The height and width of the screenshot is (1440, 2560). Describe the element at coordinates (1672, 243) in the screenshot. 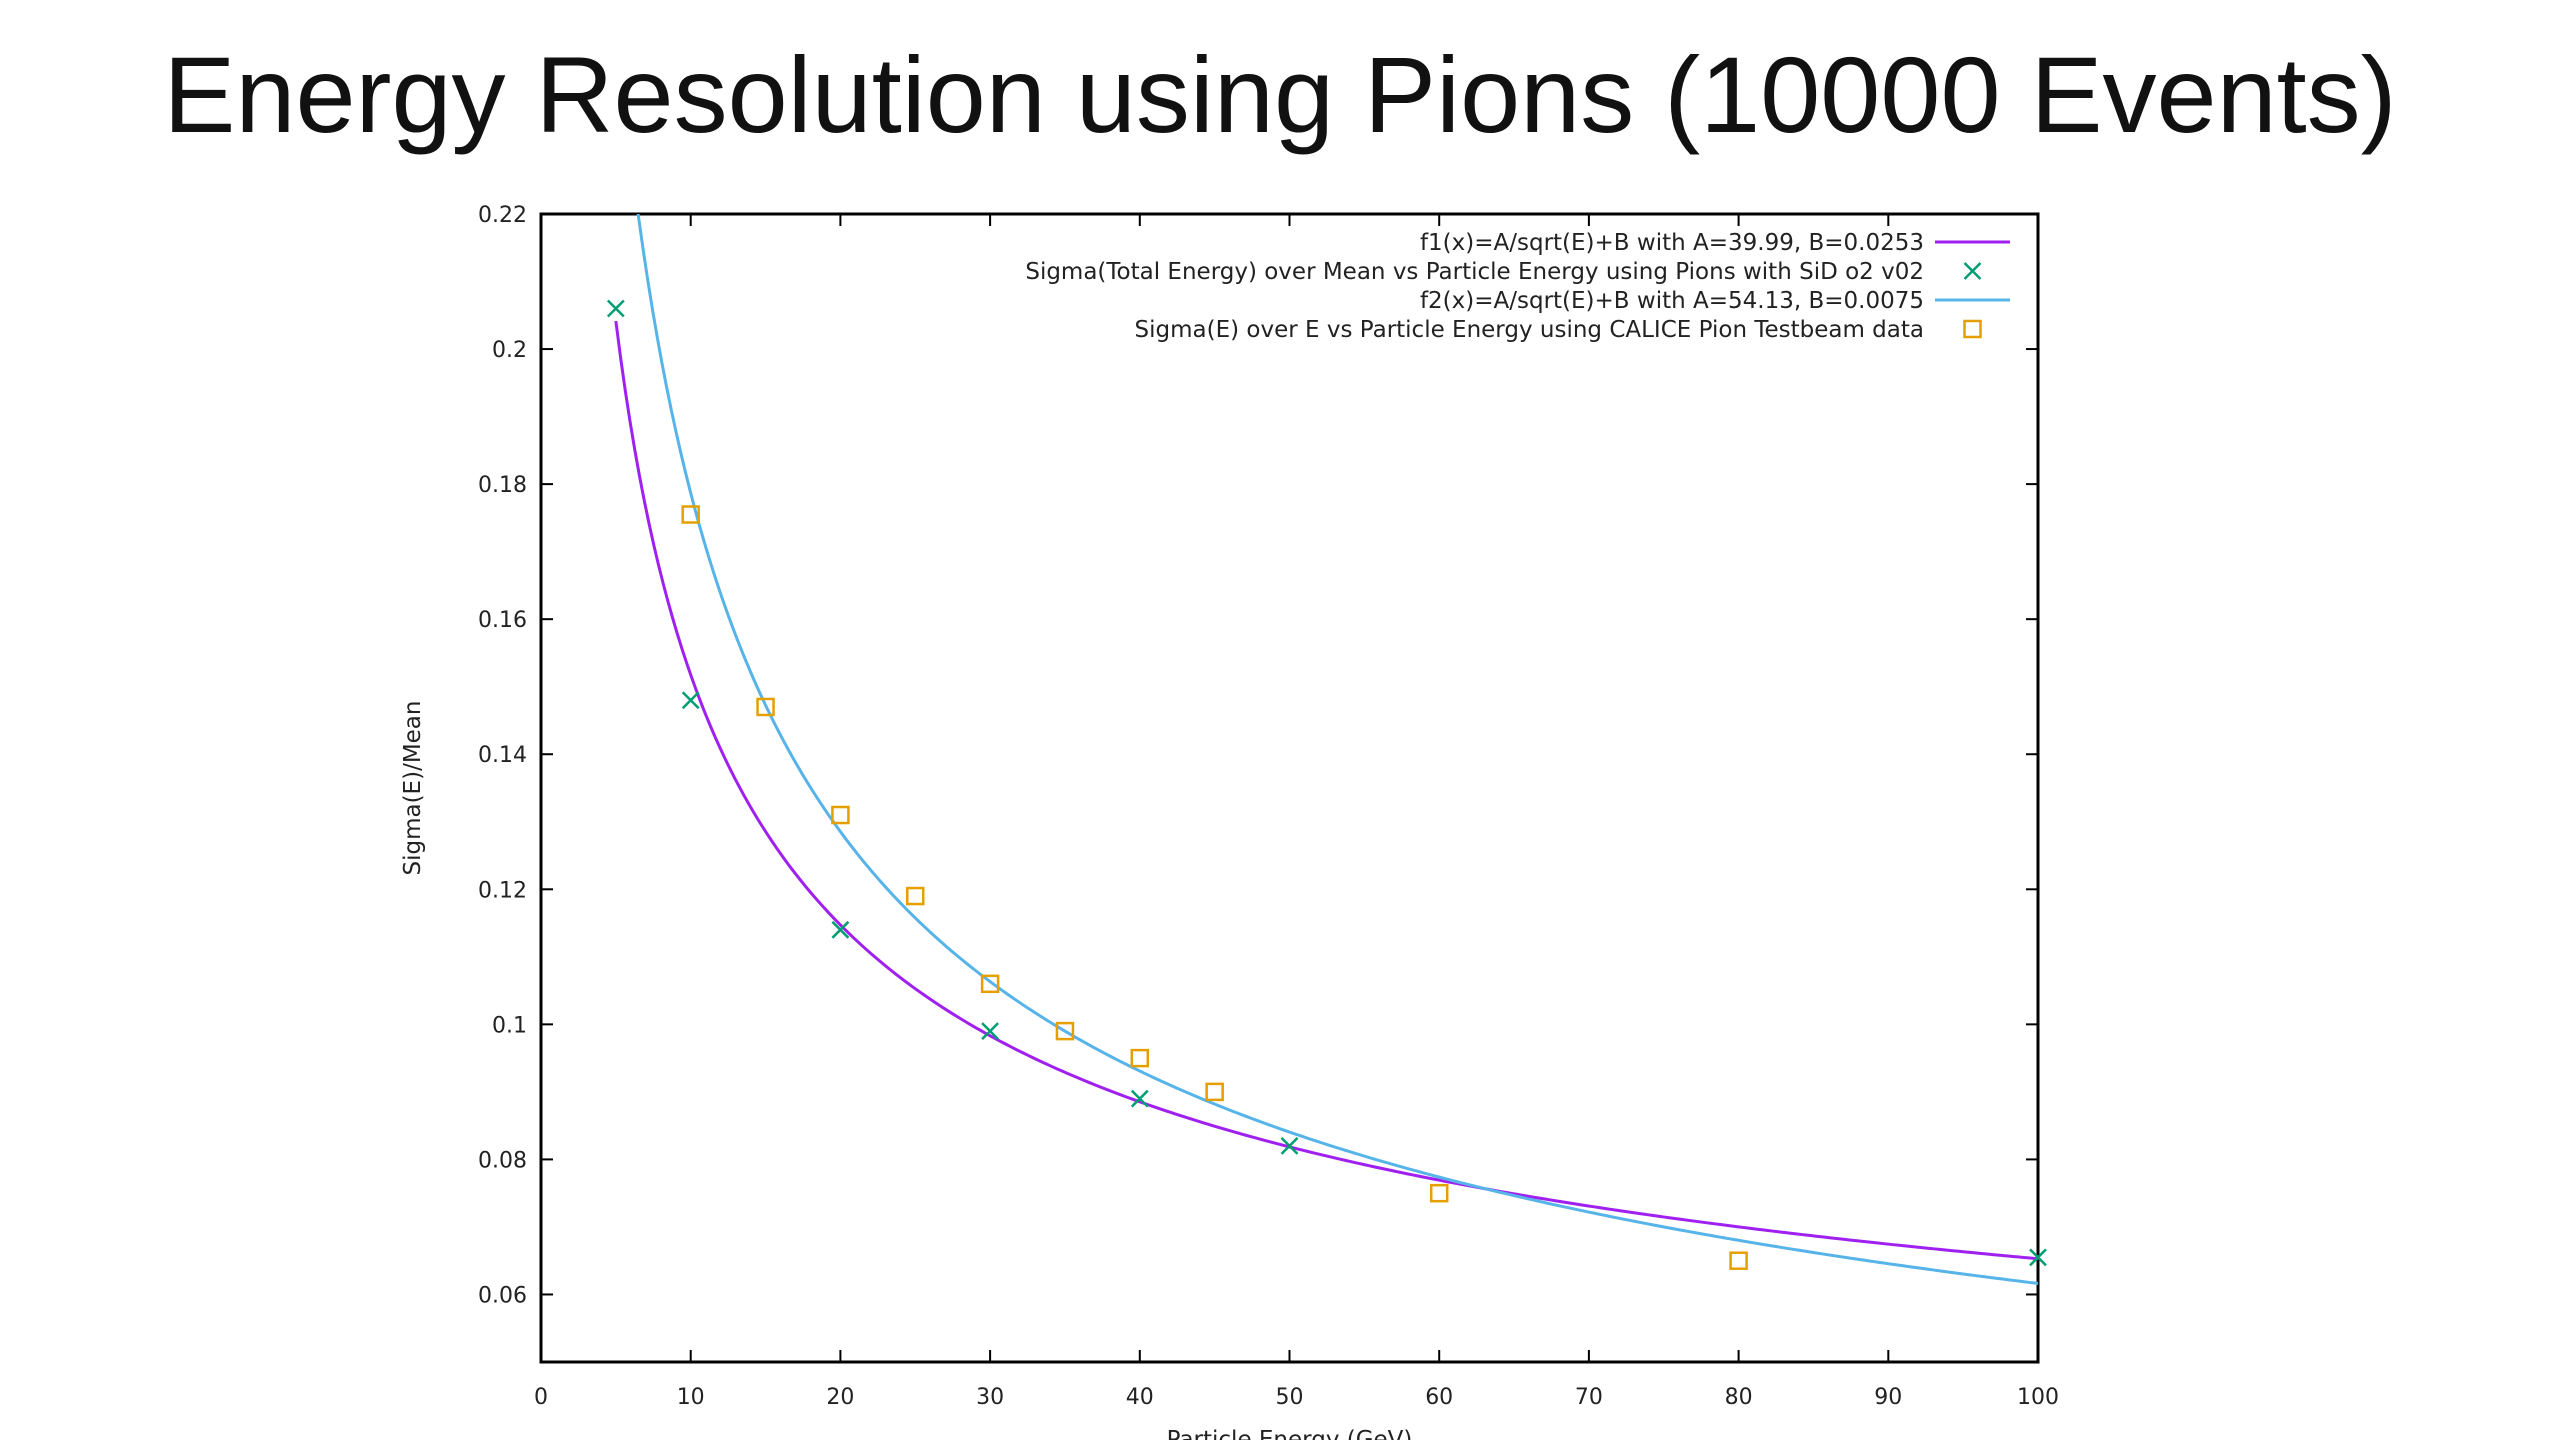

I see `legend-label-1: f1(x)=A/sqrt(E)+B with A=39.99, B=0.0253` at that location.